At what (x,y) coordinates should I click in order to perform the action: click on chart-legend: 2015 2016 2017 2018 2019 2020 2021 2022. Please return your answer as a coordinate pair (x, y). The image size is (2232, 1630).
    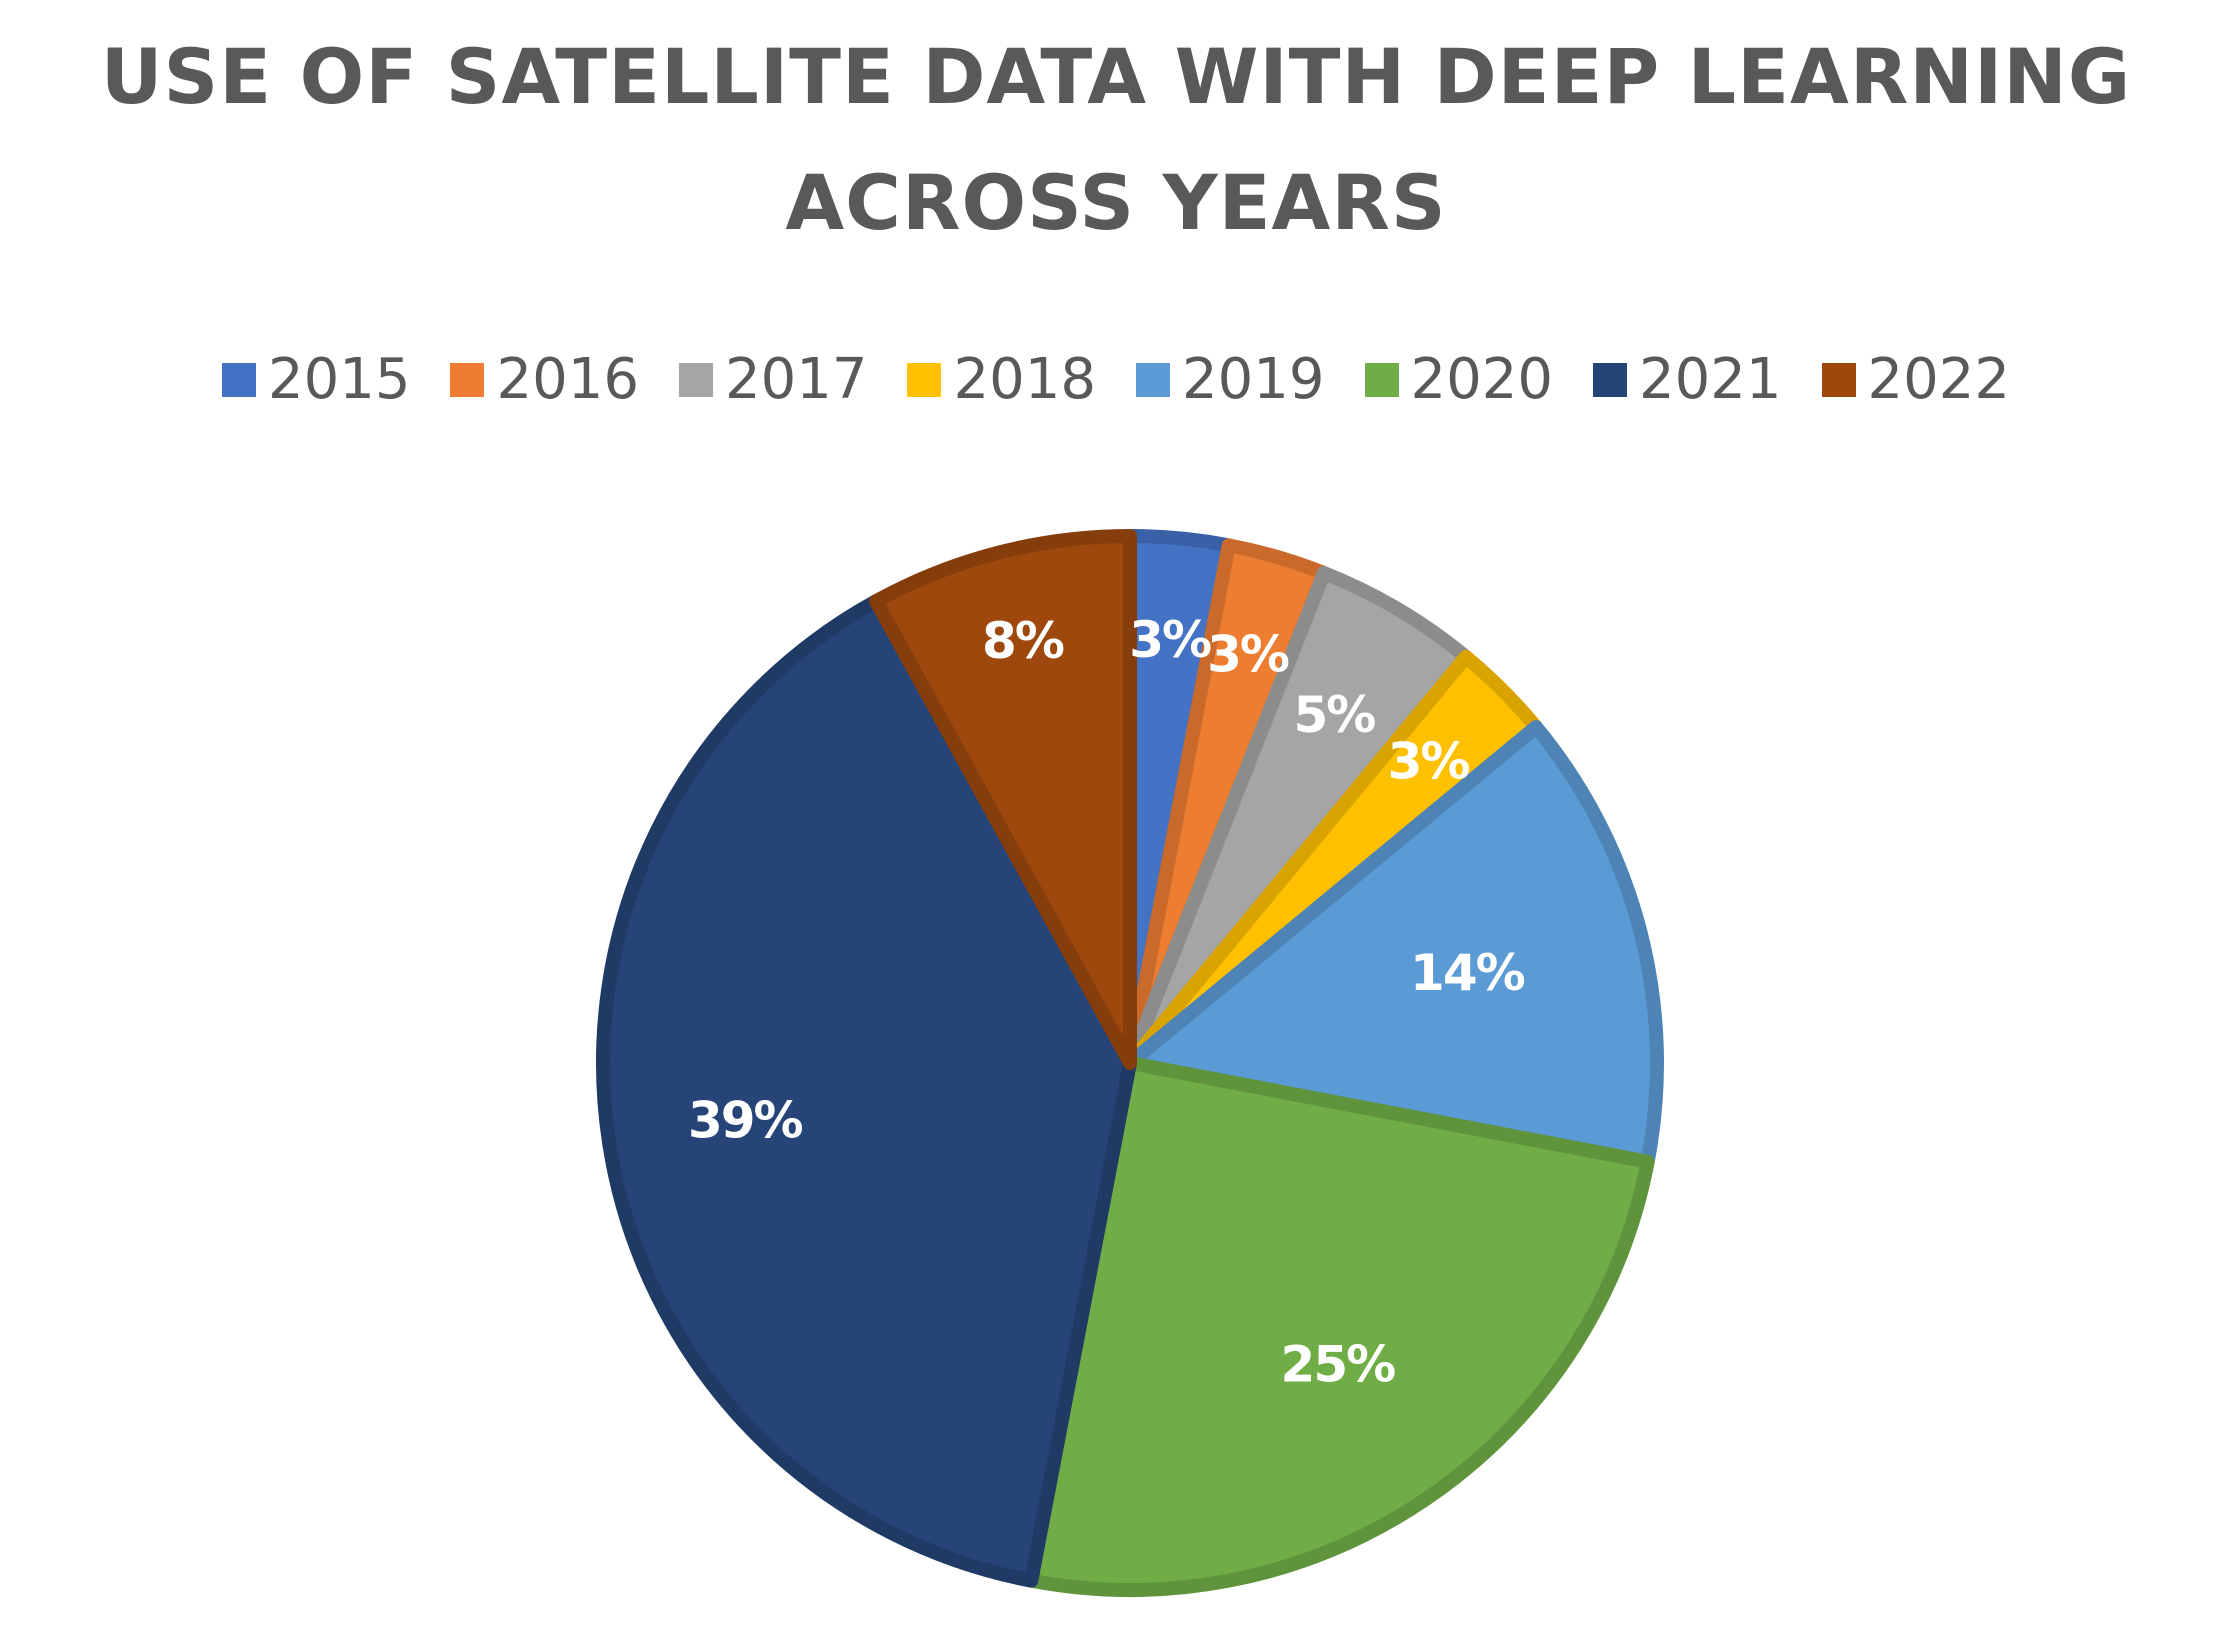
    Looking at the image, I should click on (1116, 380).